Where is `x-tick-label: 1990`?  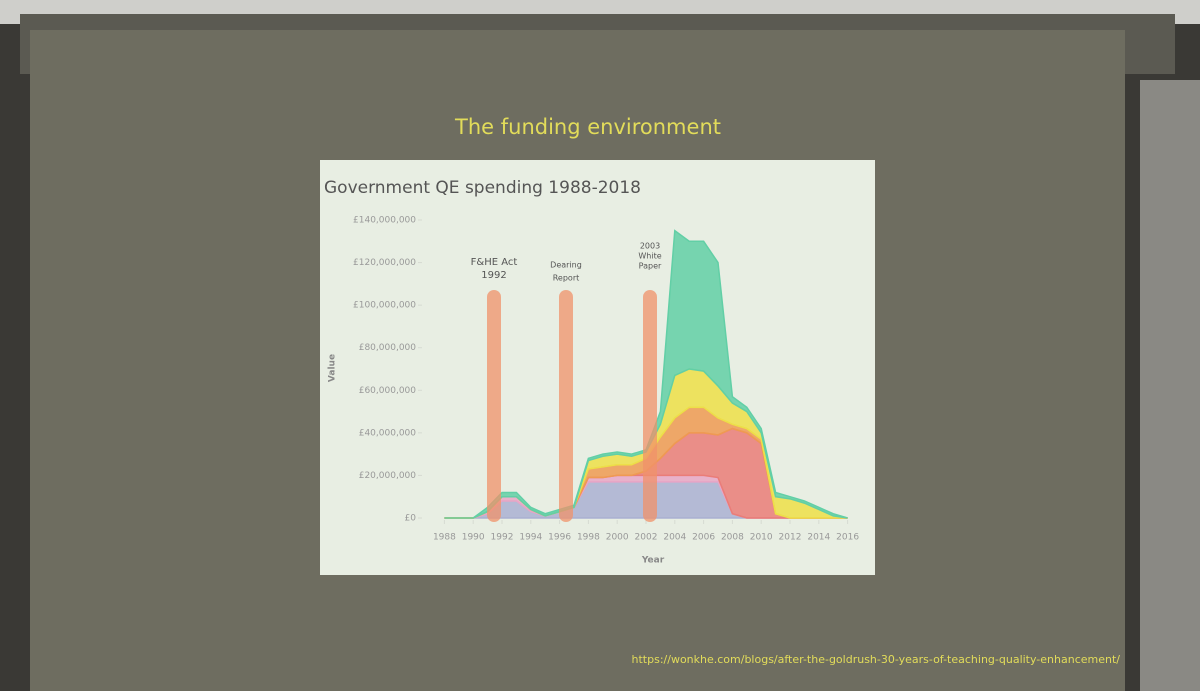
x-tick-label: 1990 is located at coordinates (473, 538).